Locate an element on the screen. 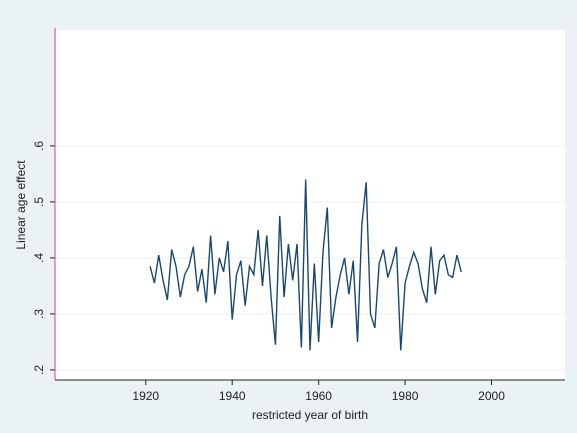 This screenshot has height=433, width=577. x-tick-label: 1940 is located at coordinates (232, 396).